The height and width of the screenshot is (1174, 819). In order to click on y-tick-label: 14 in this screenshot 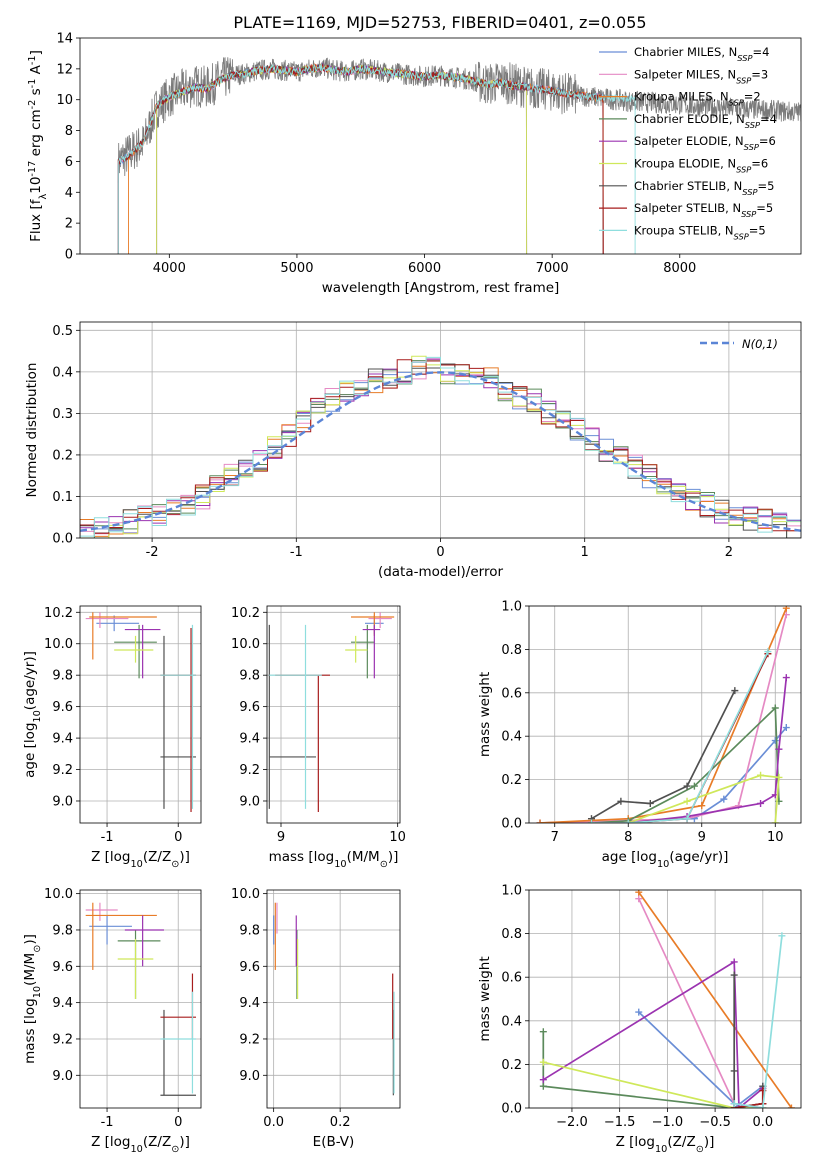, I will do `click(64, 39)`.